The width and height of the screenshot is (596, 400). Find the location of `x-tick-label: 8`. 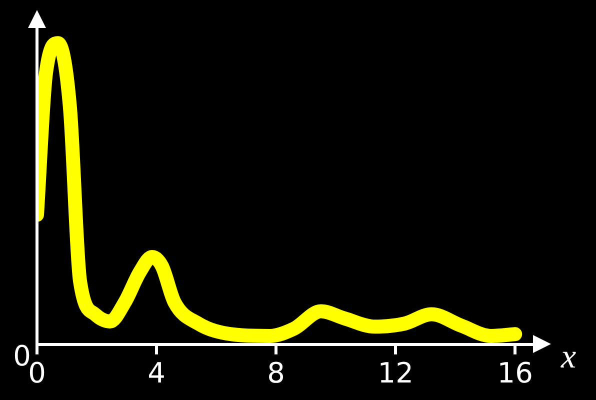

x-tick-label: 8 is located at coordinates (276, 373).